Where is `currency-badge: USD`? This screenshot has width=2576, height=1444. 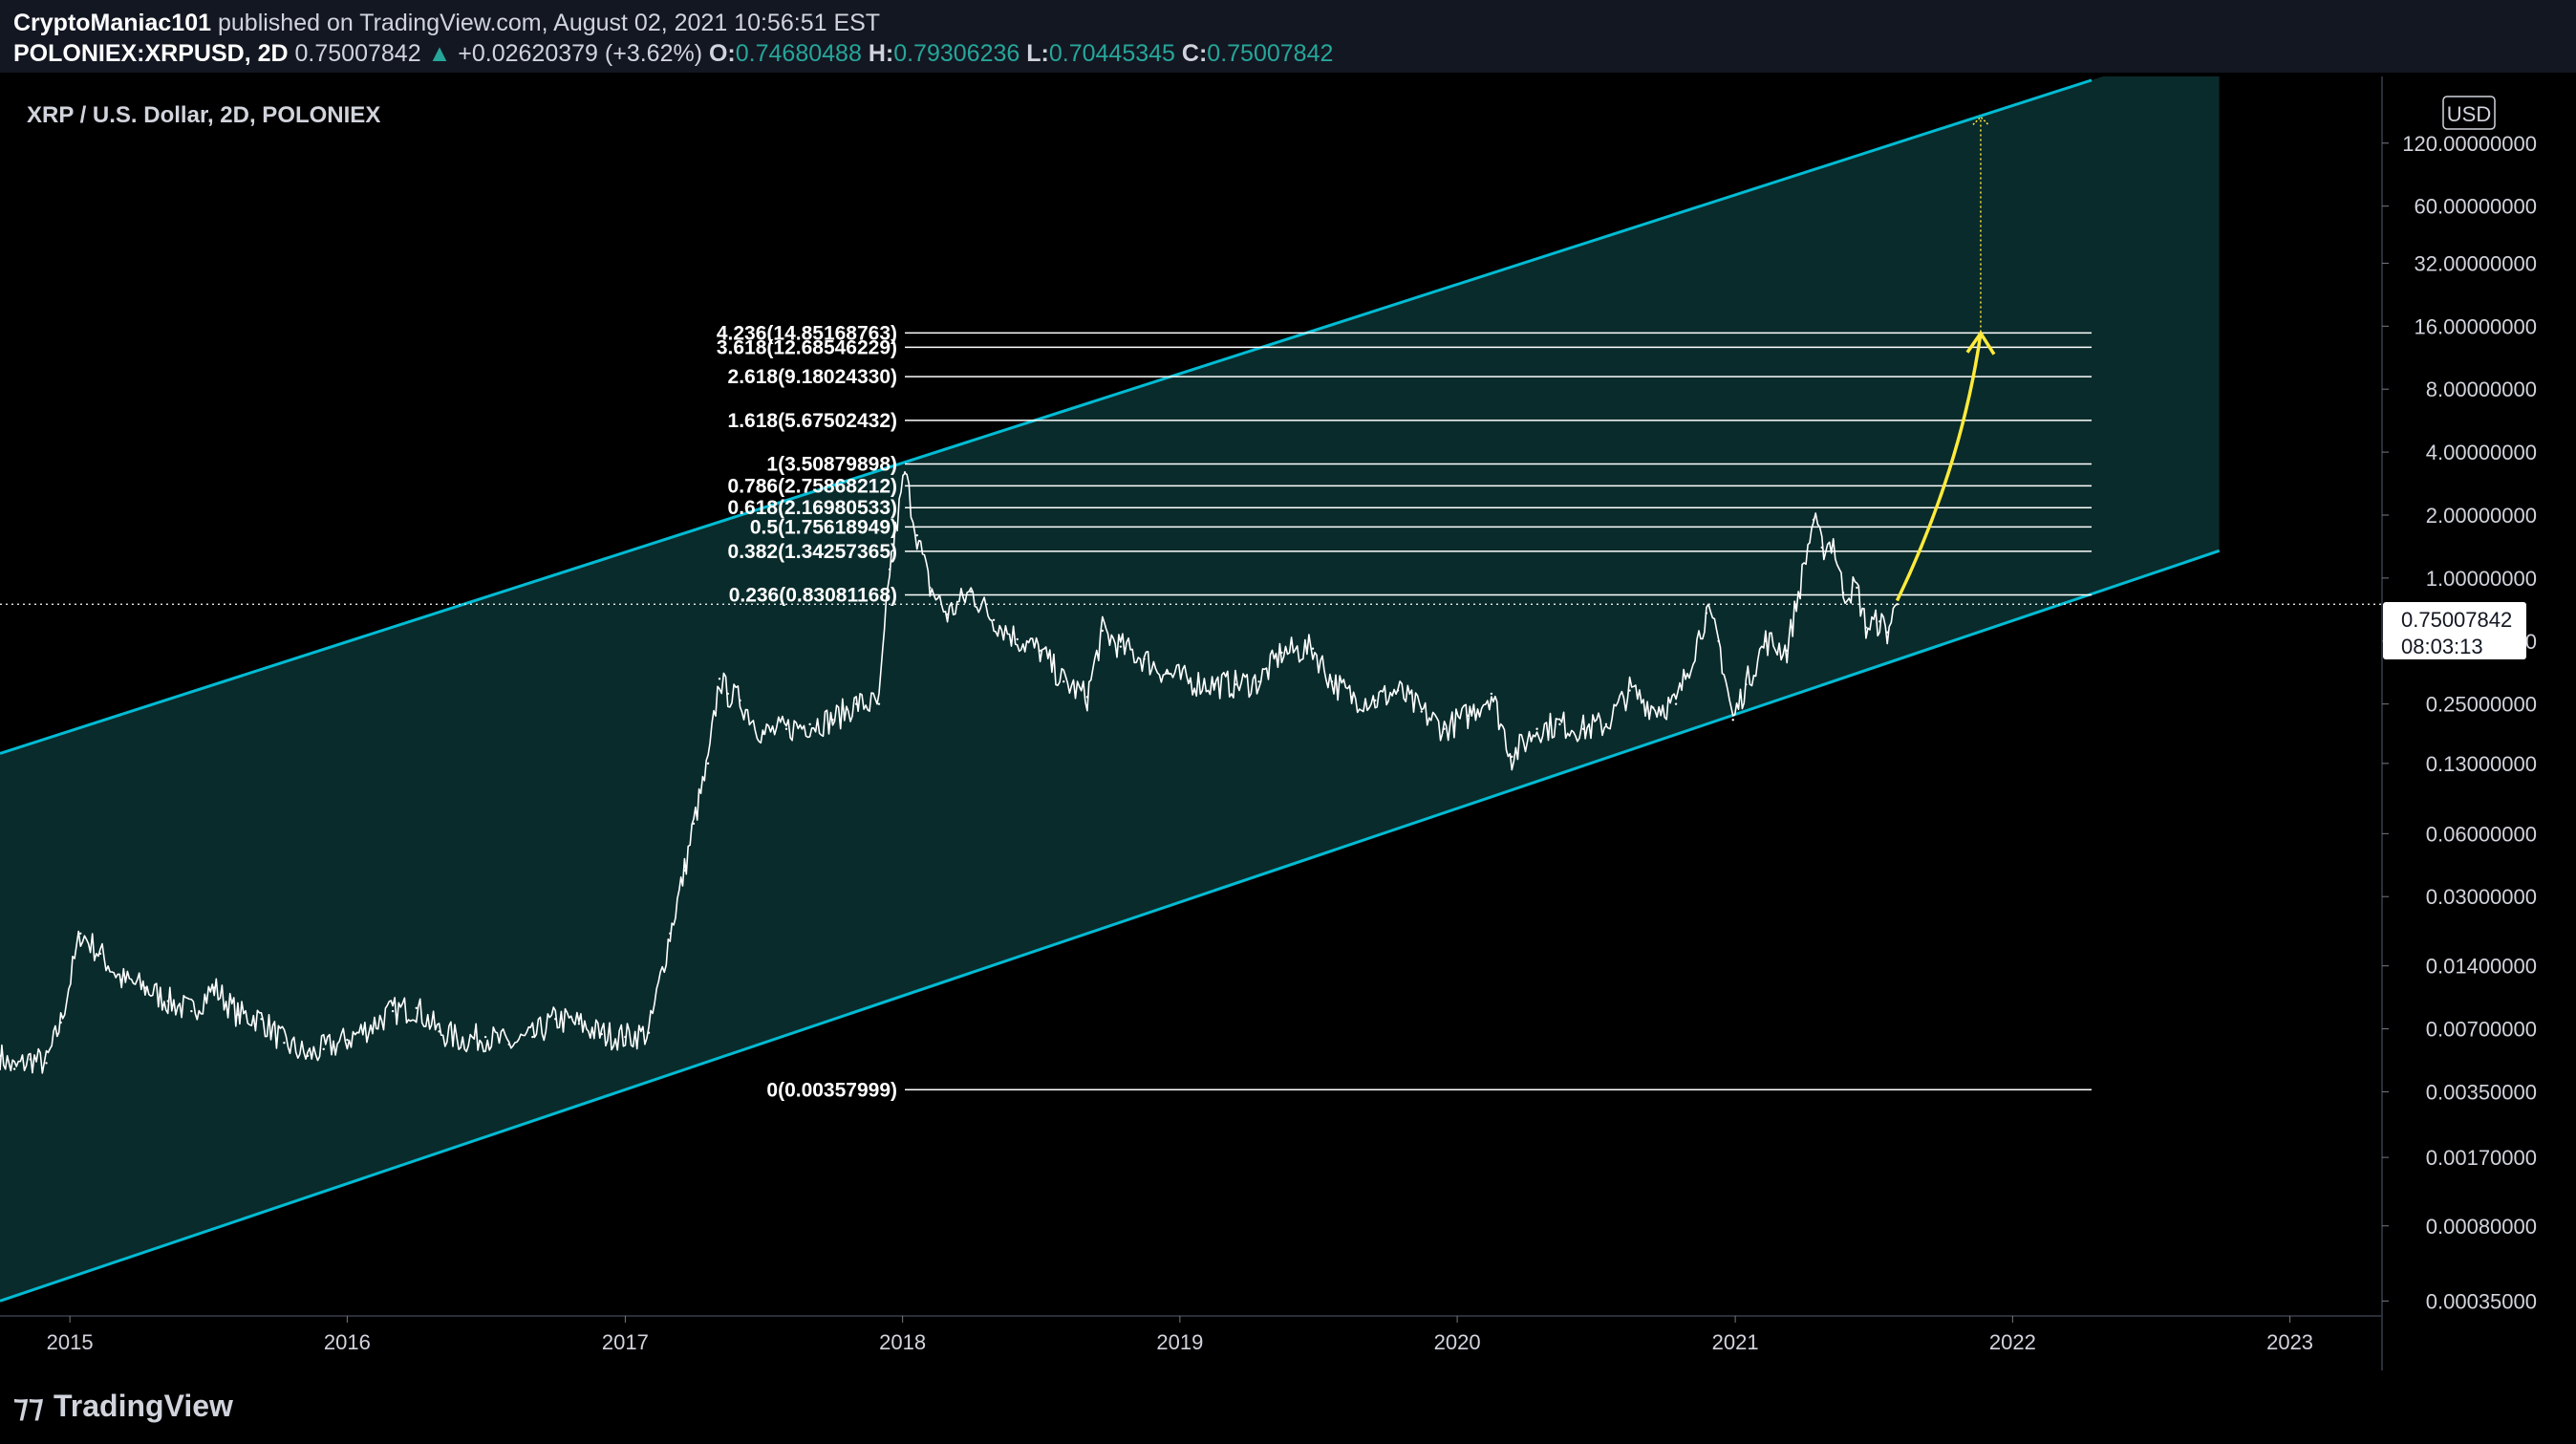 currency-badge: USD is located at coordinates (2469, 113).